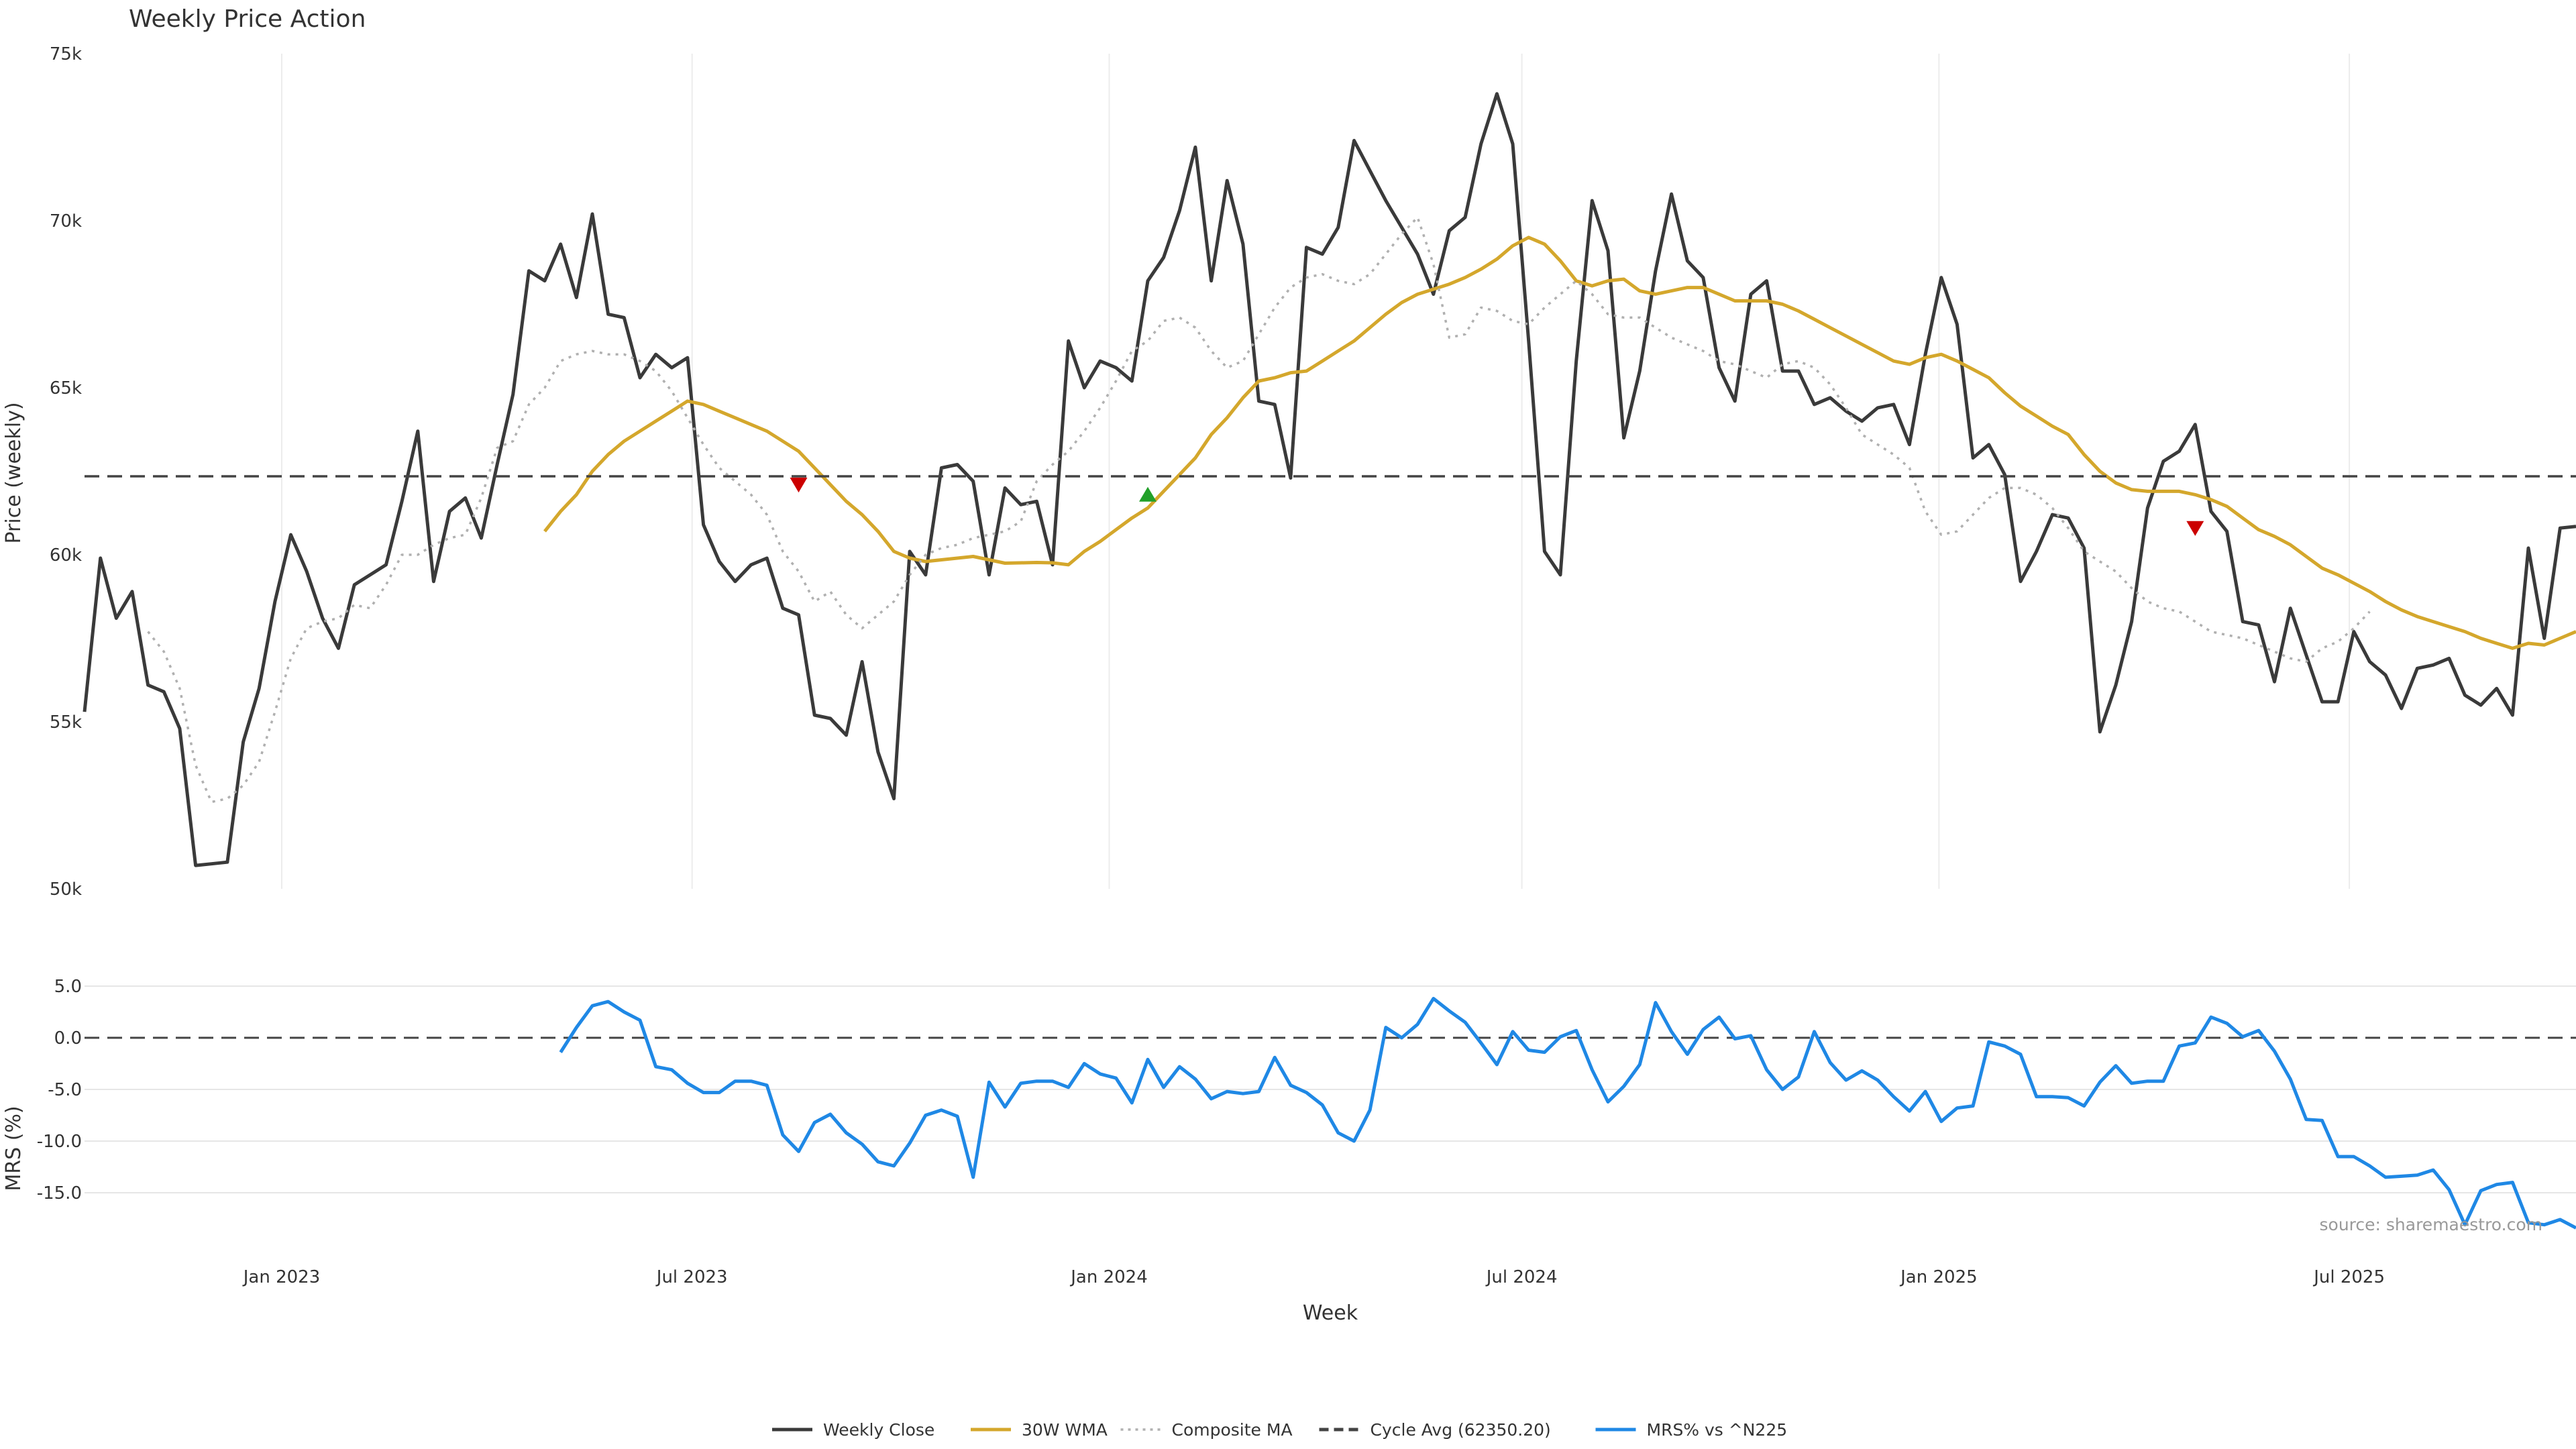 The image size is (2576, 1449). I want to click on mrs-y-tick-label: -10.0, so click(59, 1142).